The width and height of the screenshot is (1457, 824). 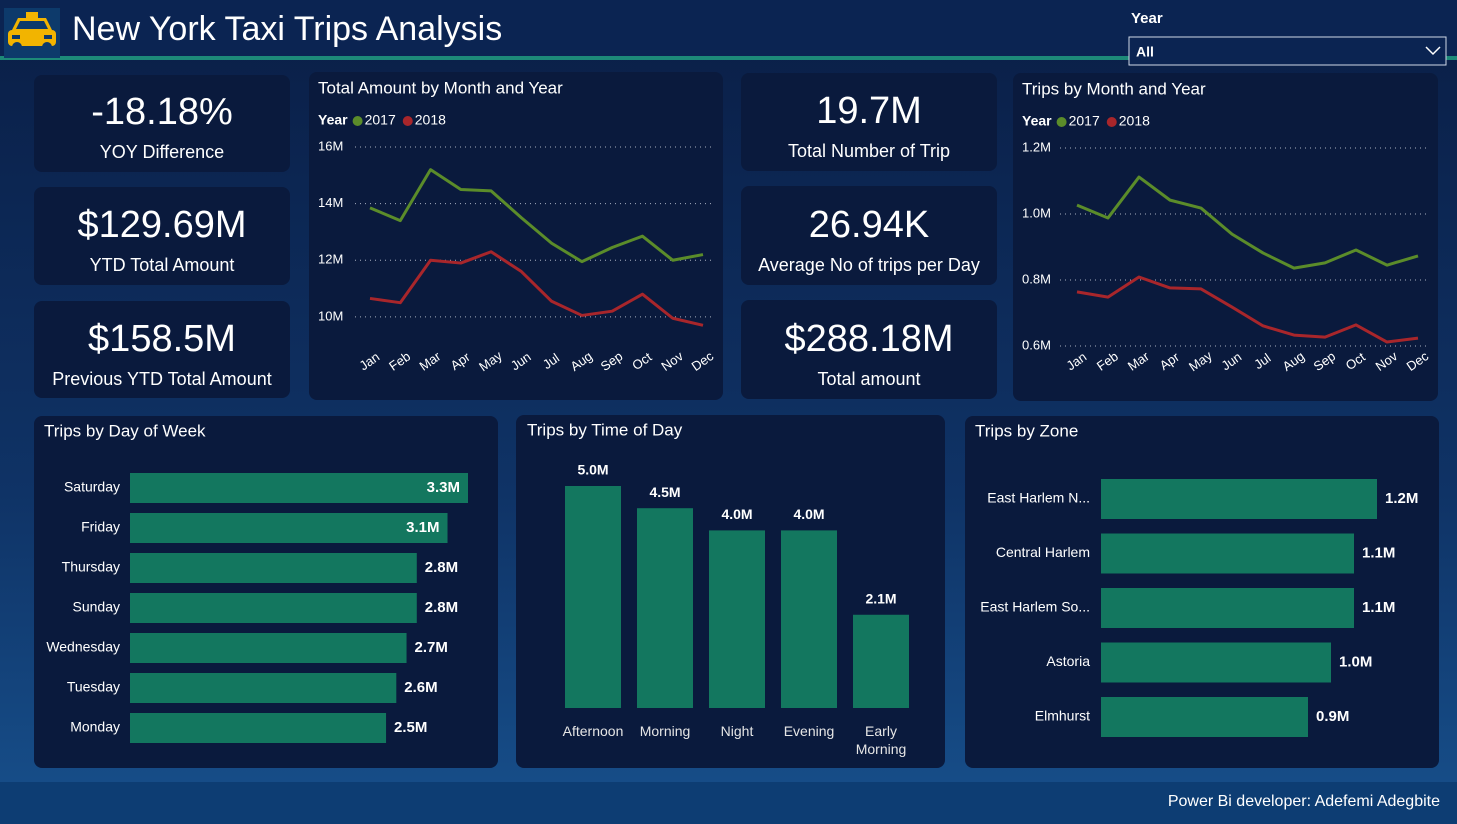 What do you see at coordinates (420, 687) in the screenshot?
I see `data-label: 2.6M` at bounding box center [420, 687].